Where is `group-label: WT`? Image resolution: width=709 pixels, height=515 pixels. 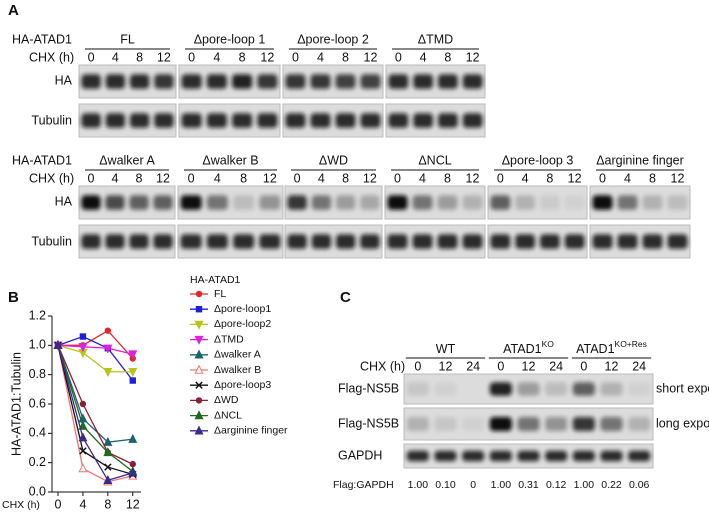 group-label: WT is located at coordinates (446, 349).